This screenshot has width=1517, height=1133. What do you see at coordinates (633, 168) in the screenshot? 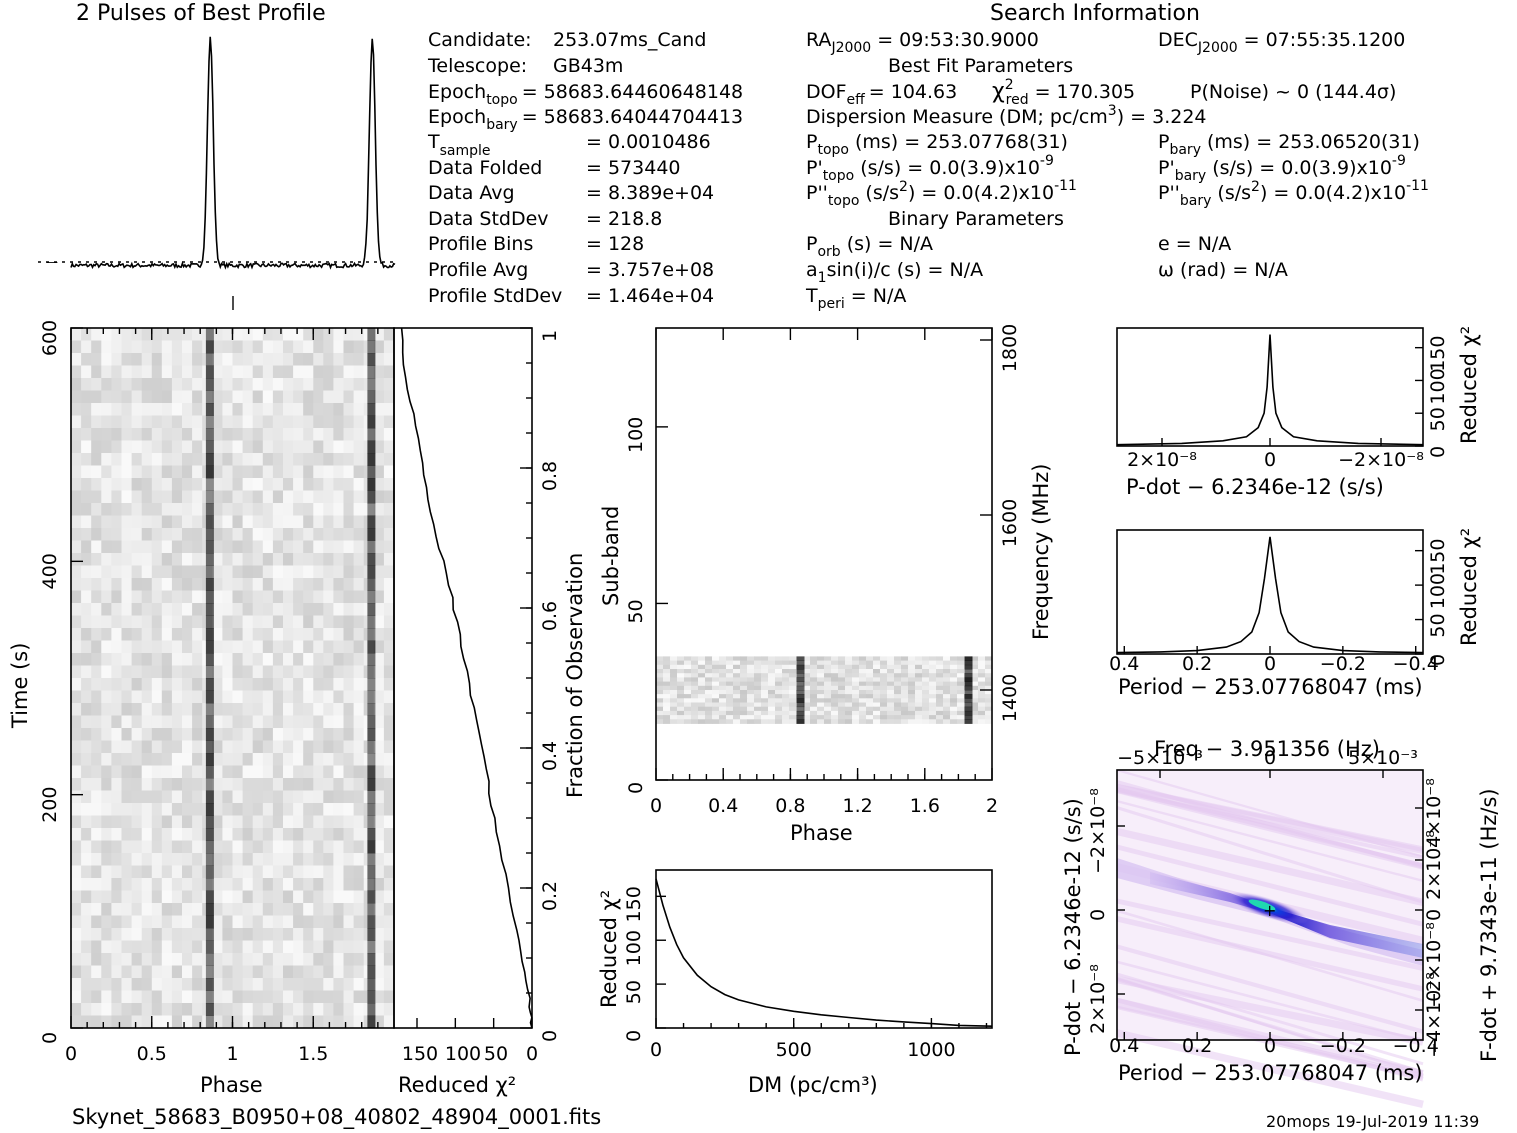
I see `data-folded-value: = 573440` at bounding box center [633, 168].